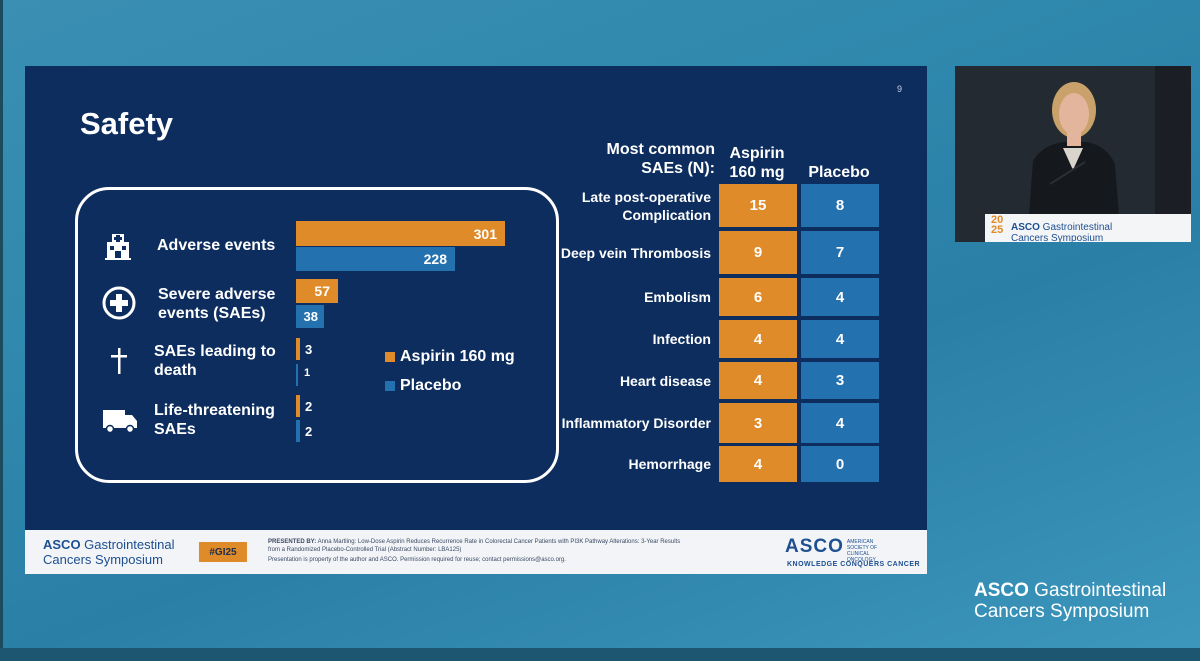 This screenshot has height=661, width=1200. Describe the element at coordinates (840, 205) in the screenshot. I see `table-cell-placebo: 8` at that location.